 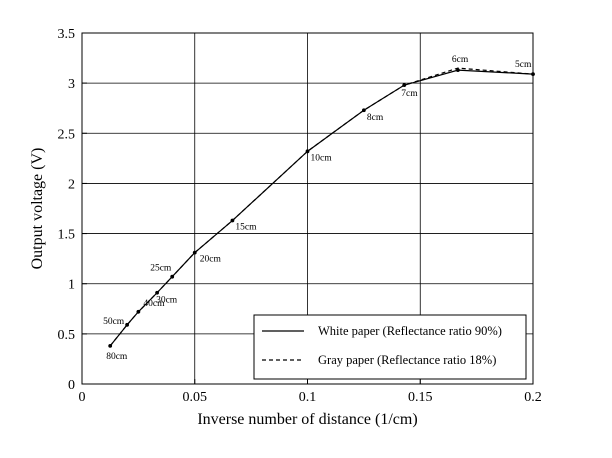 What do you see at coordinates (460, 60) in the screenshot?
I see `point-label: 6cm` at bounding box center [460, 60].